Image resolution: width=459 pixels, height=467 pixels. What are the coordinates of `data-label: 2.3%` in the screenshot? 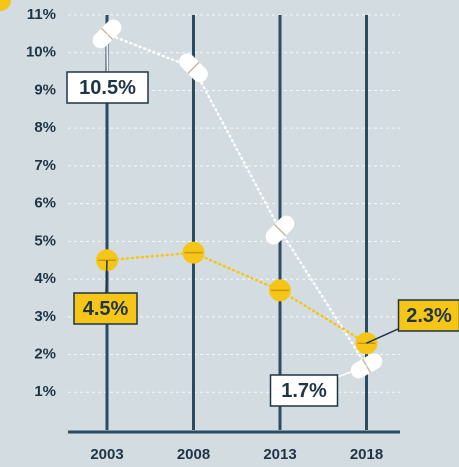 It's located at (429, 316).